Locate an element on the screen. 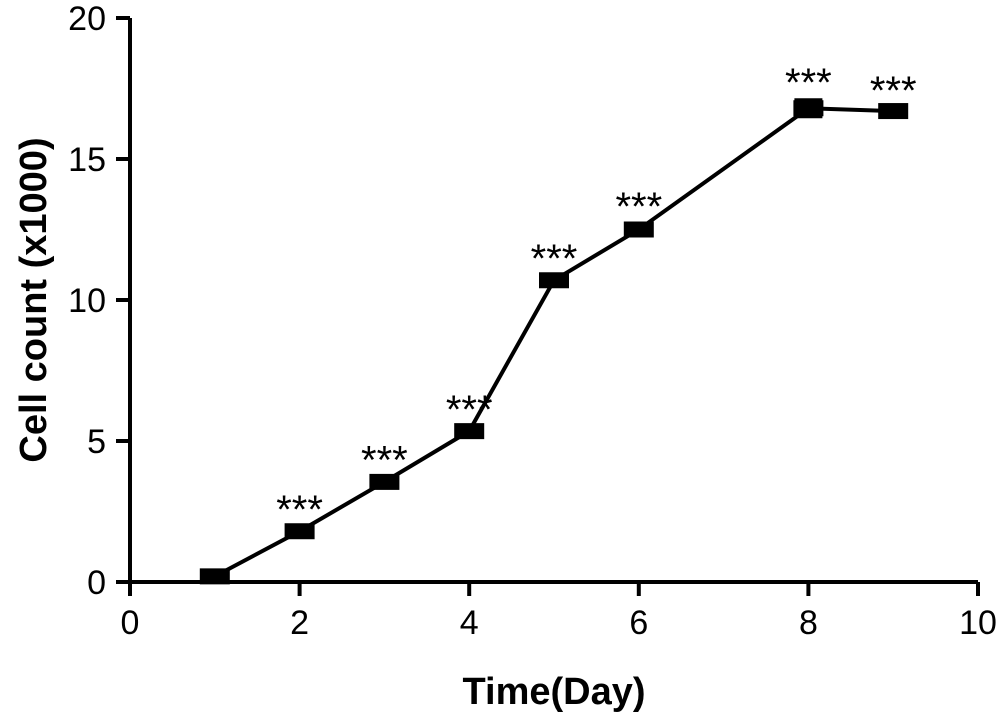 This screenshot has height=718, width=1000. x-tick-label: 10 is located at coordinates (978, 623).